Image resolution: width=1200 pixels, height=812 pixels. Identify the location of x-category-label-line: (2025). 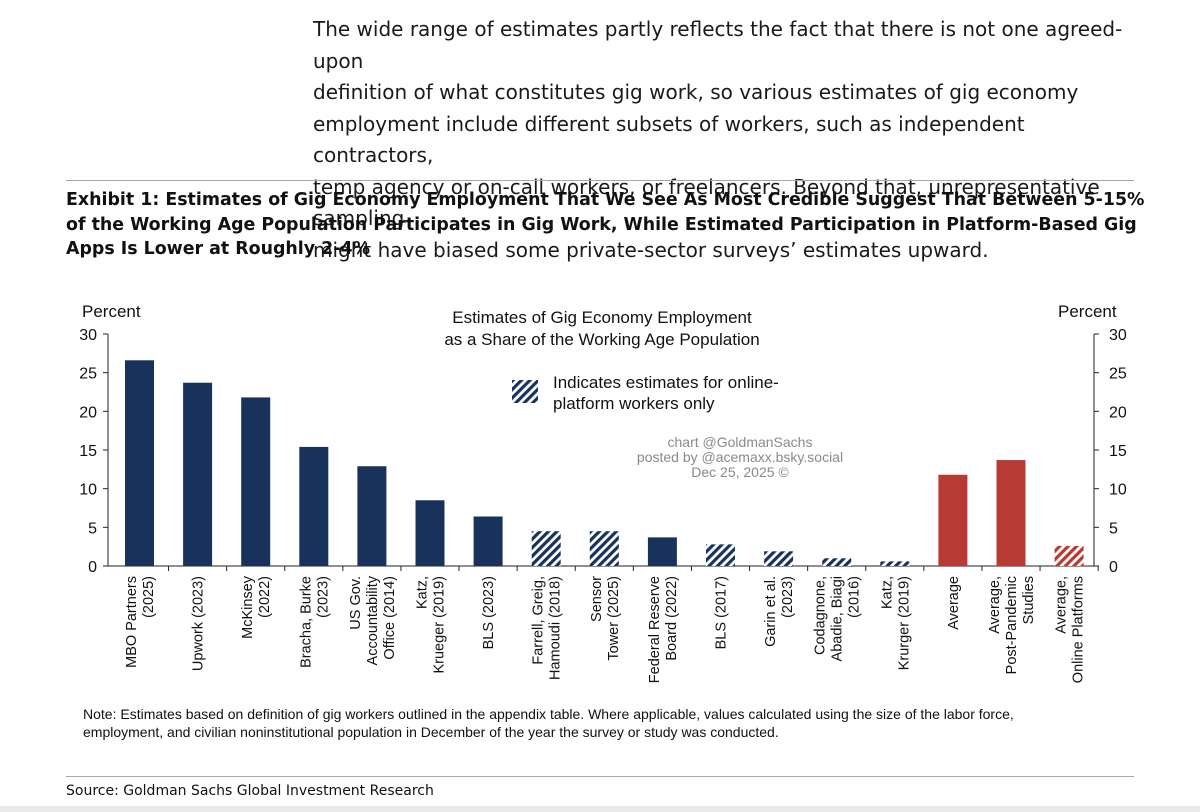
(149, 597).